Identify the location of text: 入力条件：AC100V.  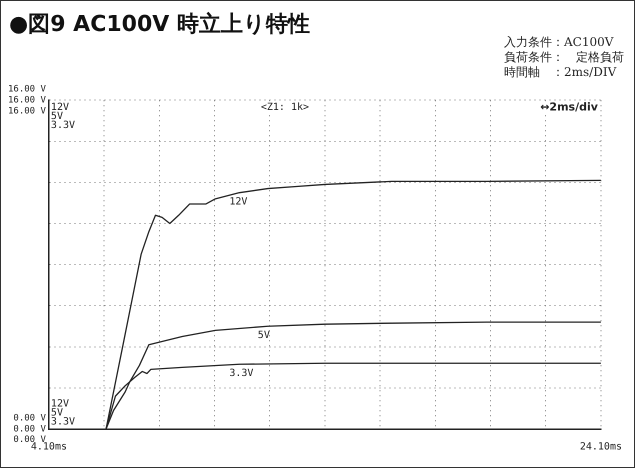
(559, 42).